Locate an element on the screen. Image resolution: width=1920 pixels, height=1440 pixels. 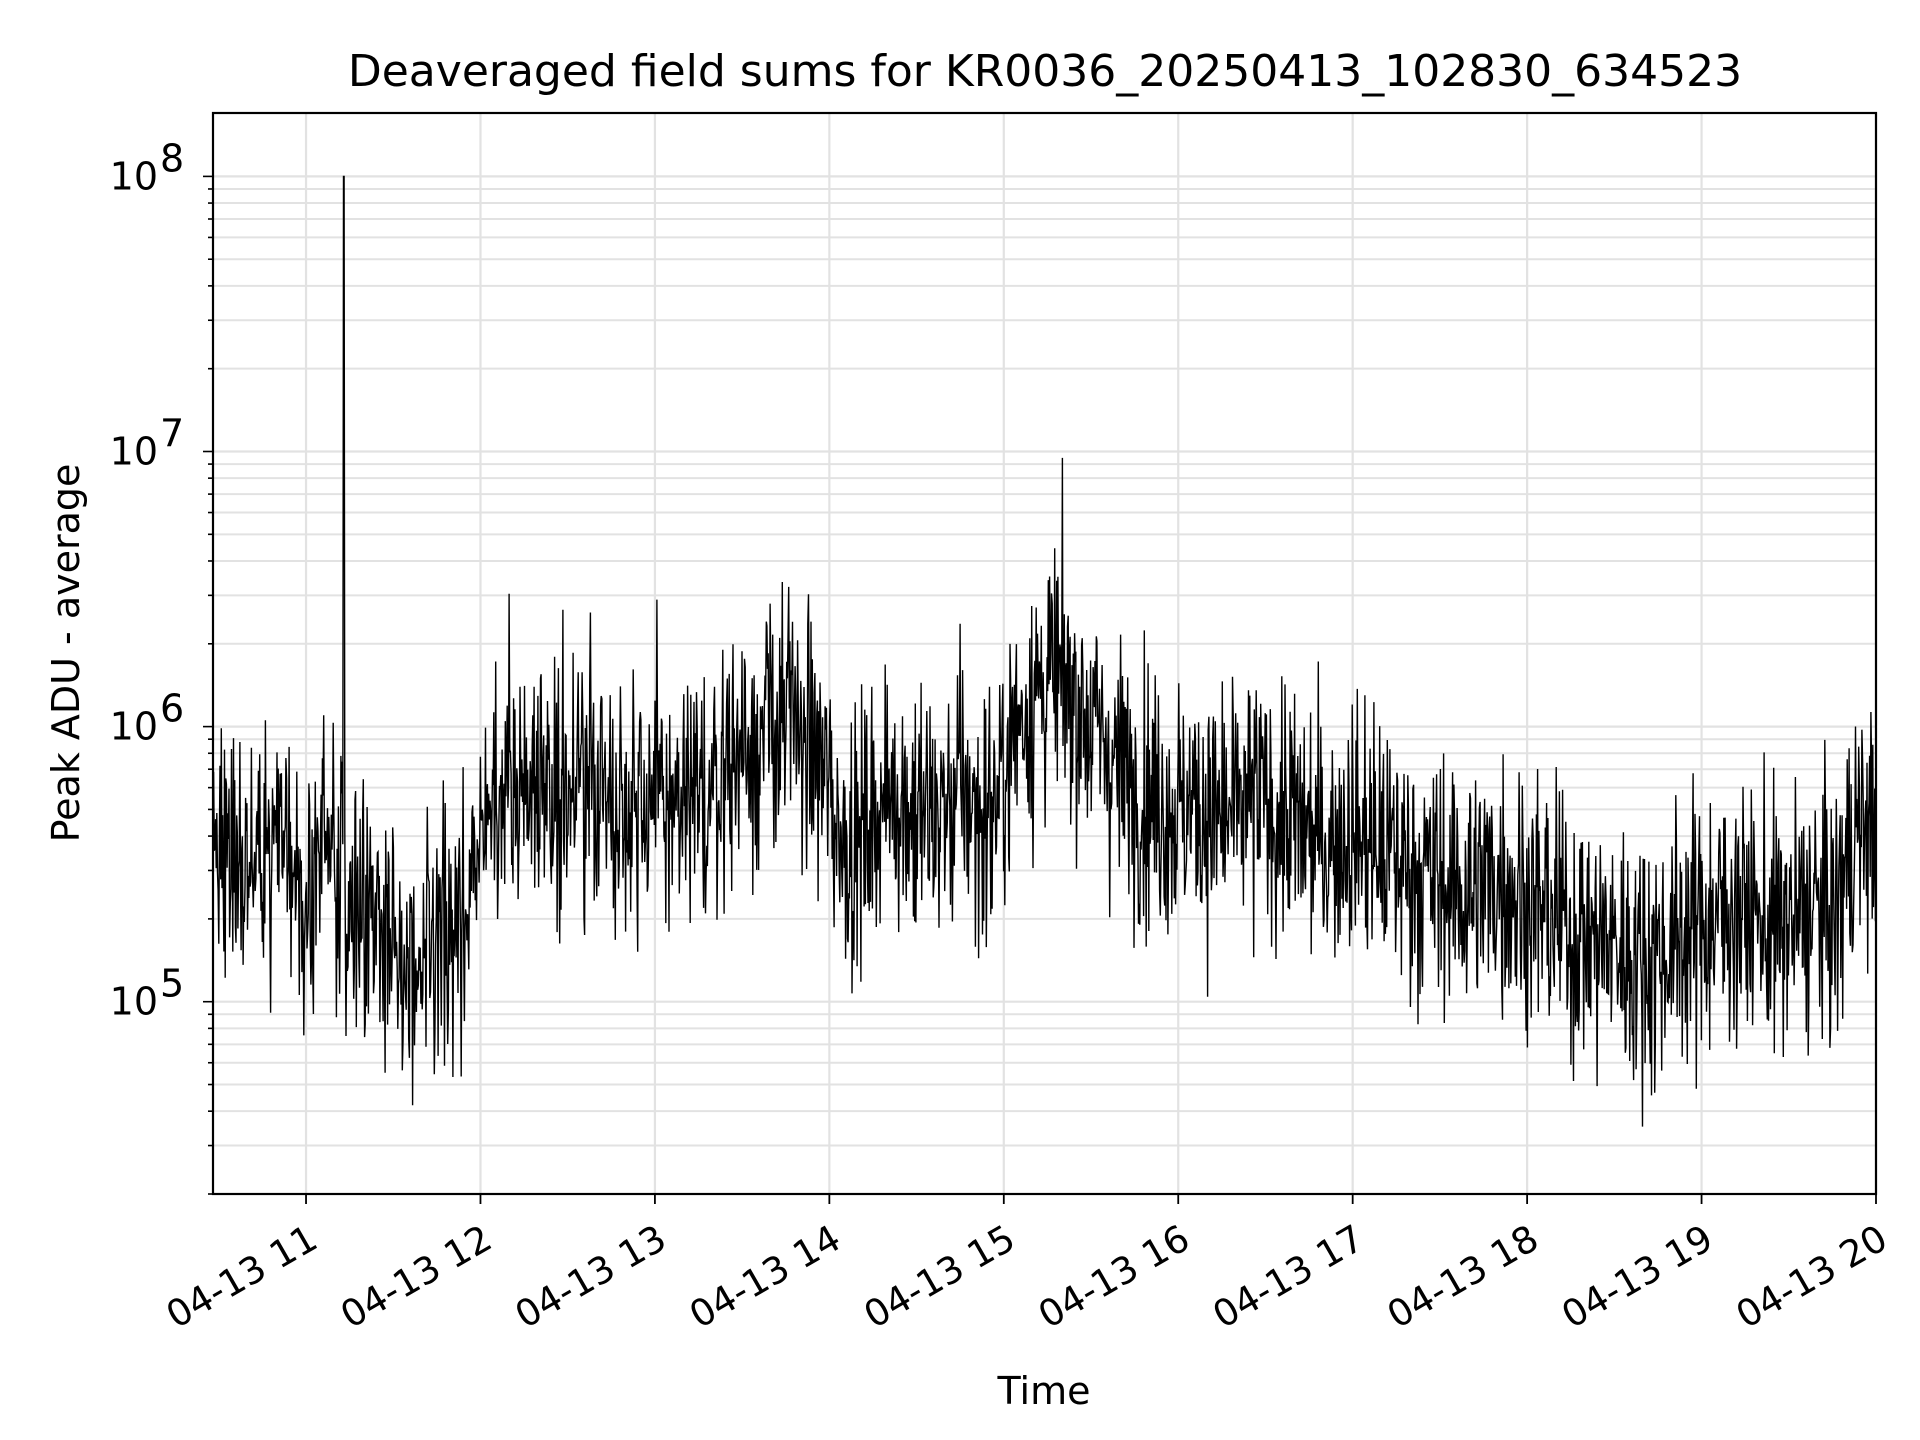
y-tick-exponent: 7 is located at coordinates (172, 434).